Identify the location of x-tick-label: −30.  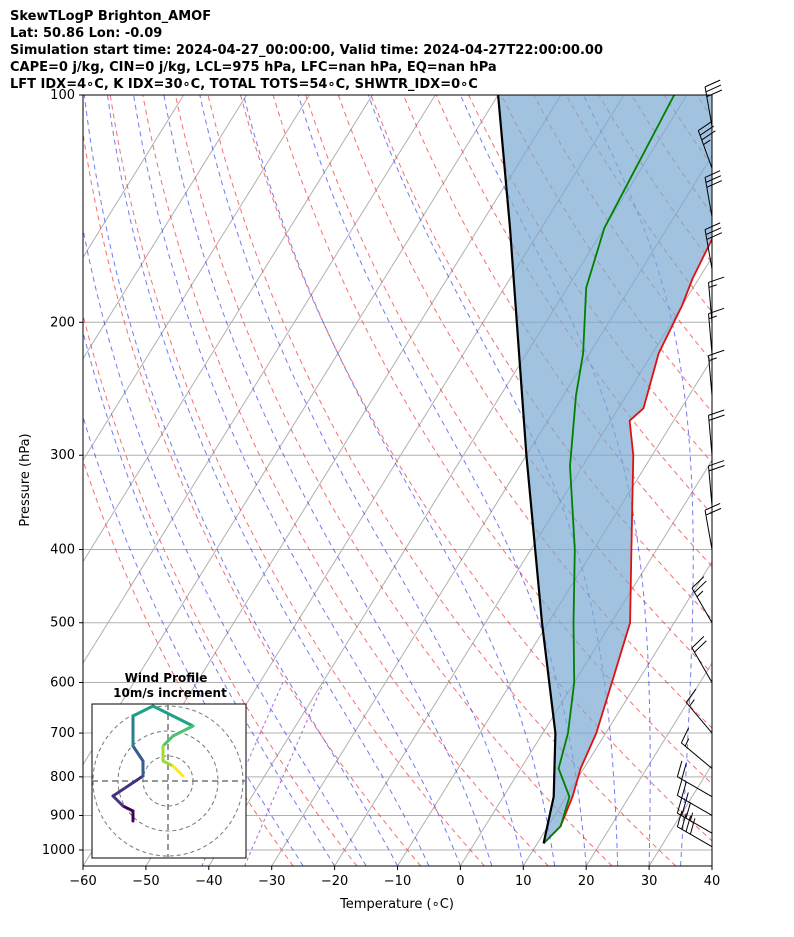
(271, 881).